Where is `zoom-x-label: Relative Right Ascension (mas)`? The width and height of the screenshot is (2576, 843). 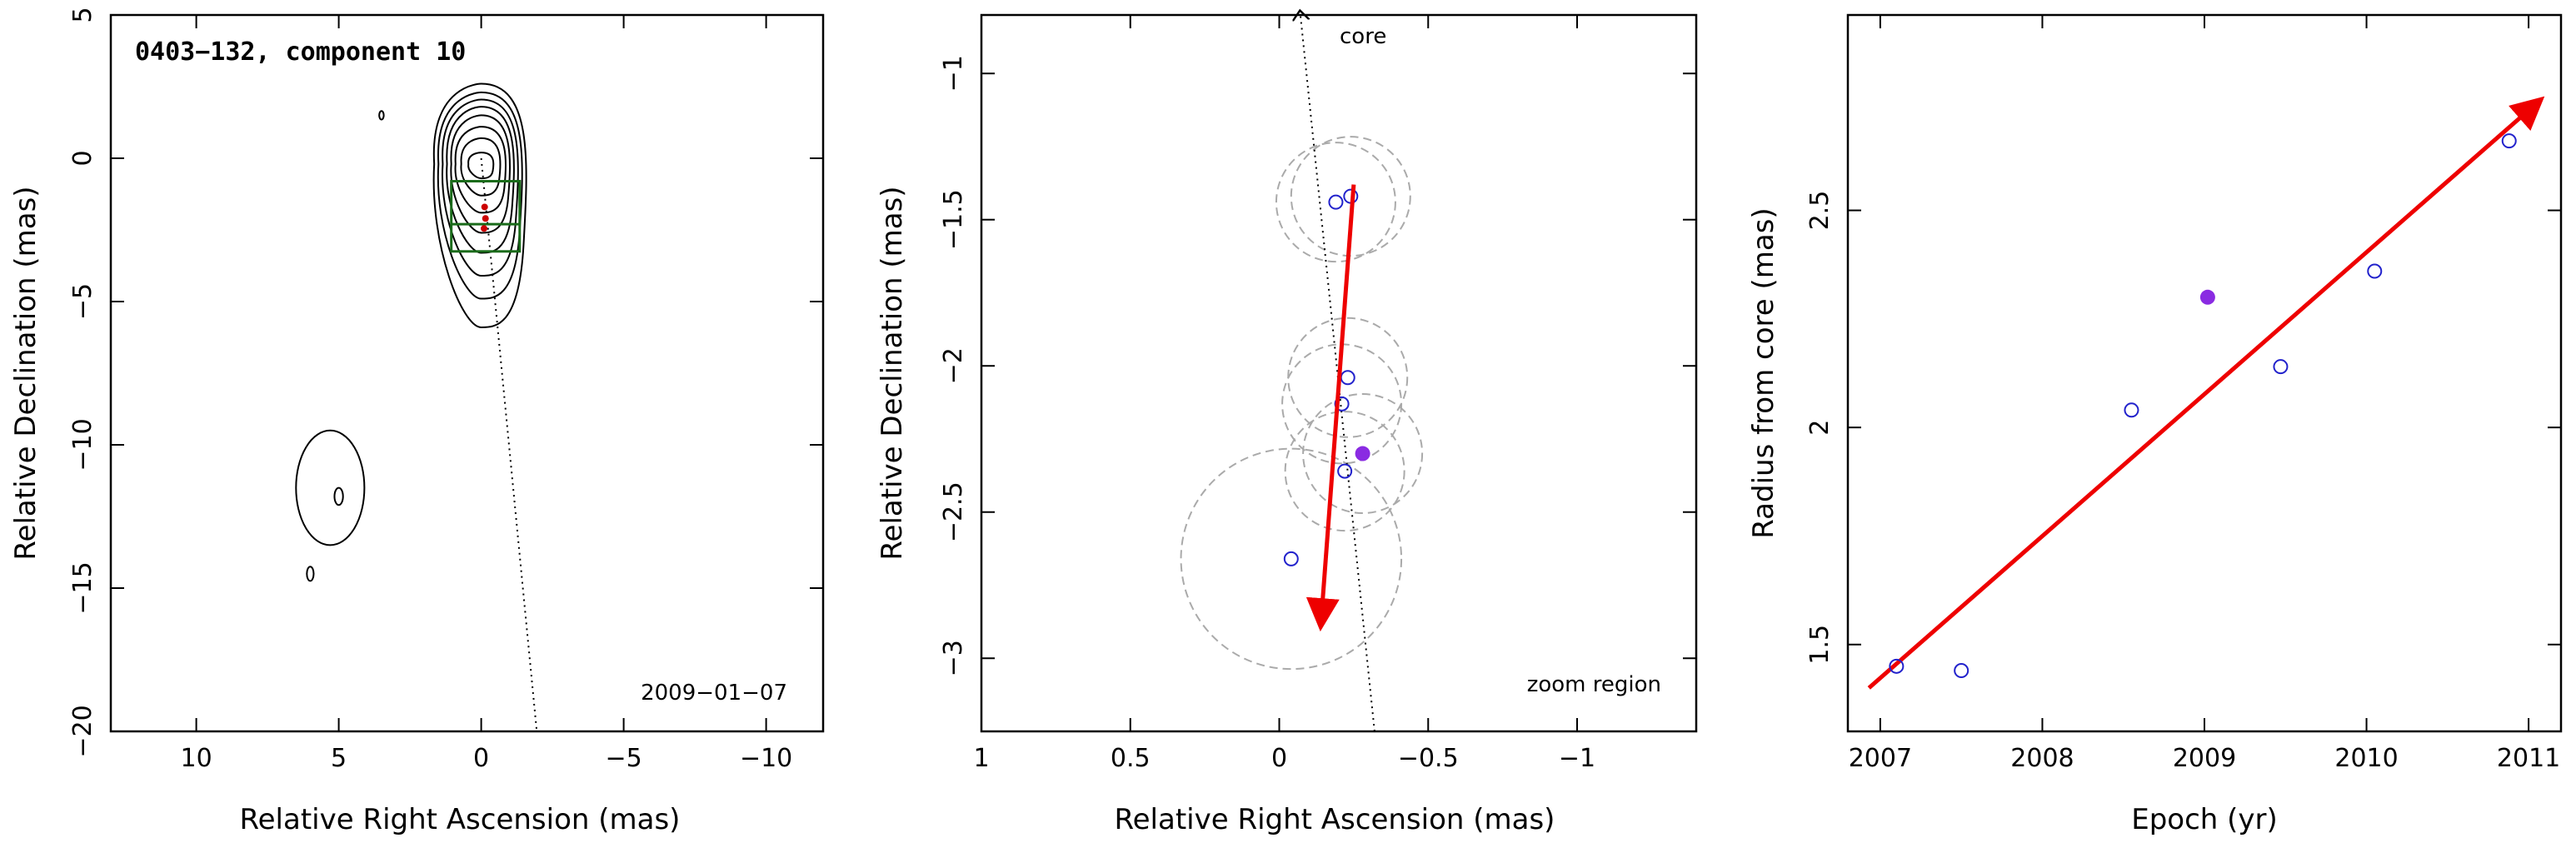
zoom-x-label: Relative Right Ascension (mas) is located at coordinates (1335, 819).